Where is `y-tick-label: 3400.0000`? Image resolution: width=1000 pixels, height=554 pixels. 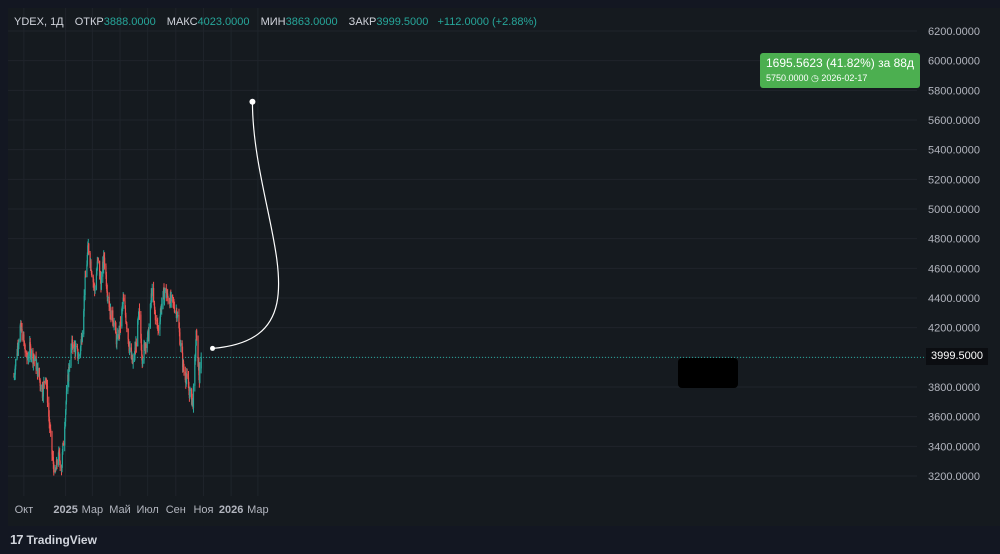
y-tick-label: 3400.0000 is located at coordinates (954, 447).